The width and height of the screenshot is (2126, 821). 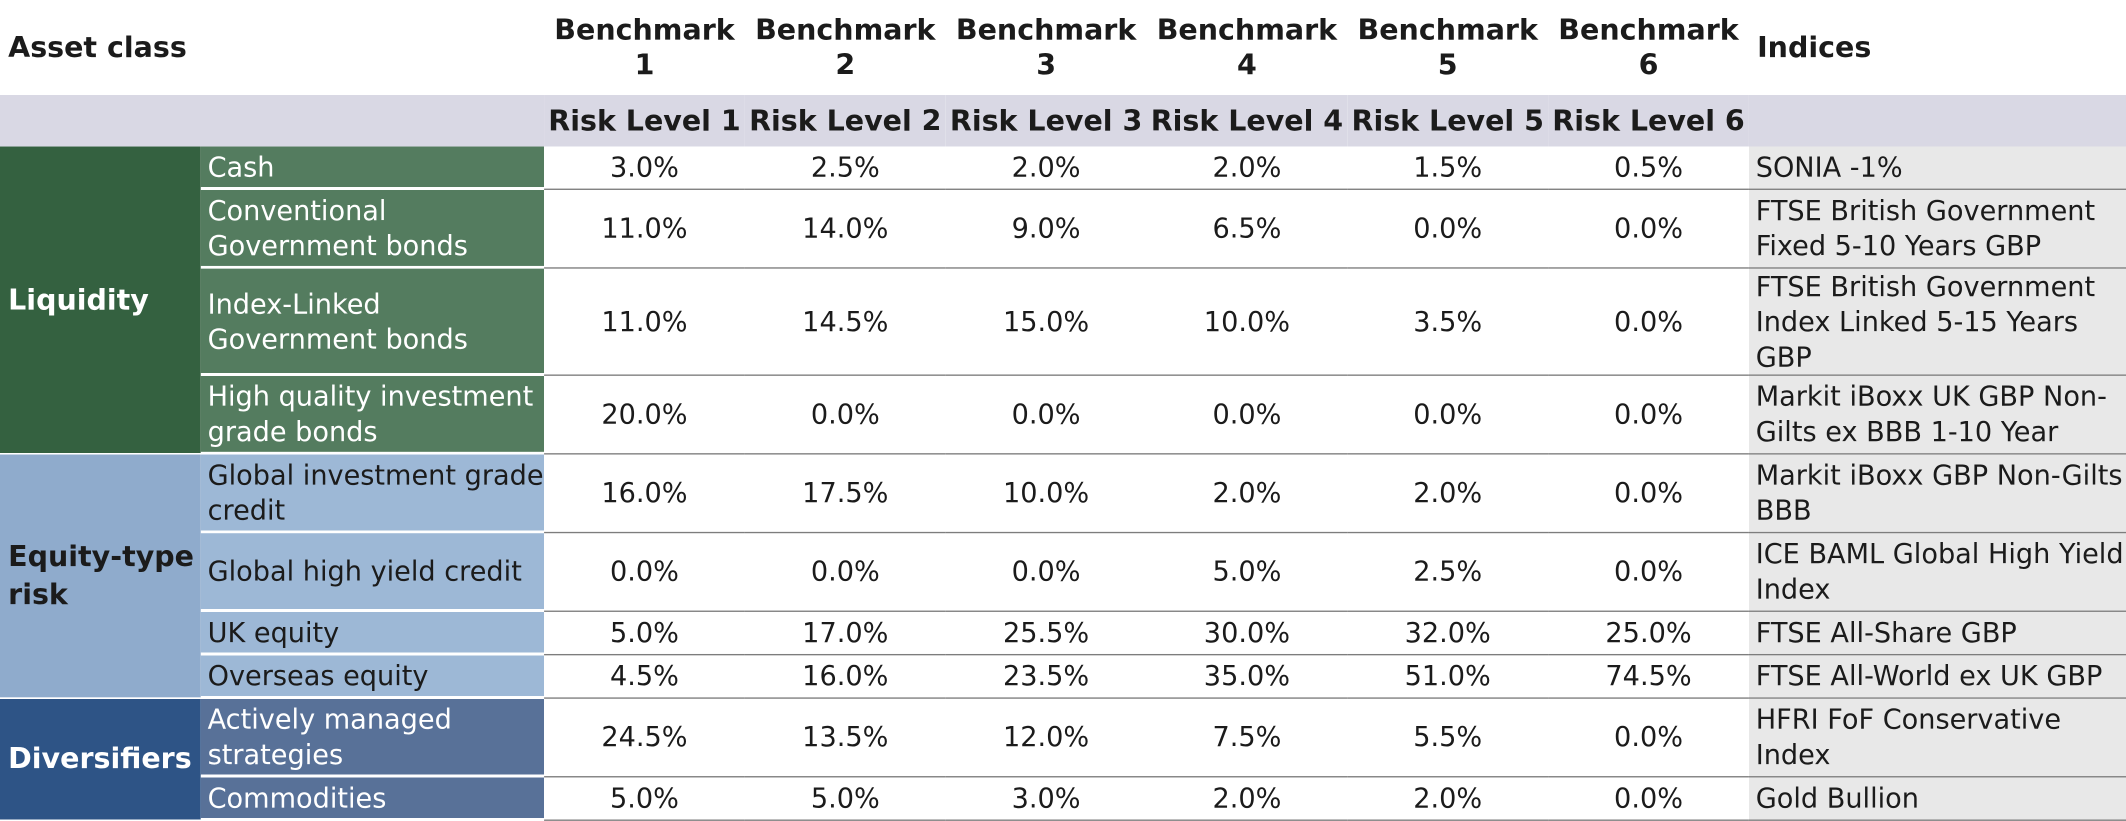 I want to click on risk-level-5: Risk Level 5, so click(x=1448, y=120).